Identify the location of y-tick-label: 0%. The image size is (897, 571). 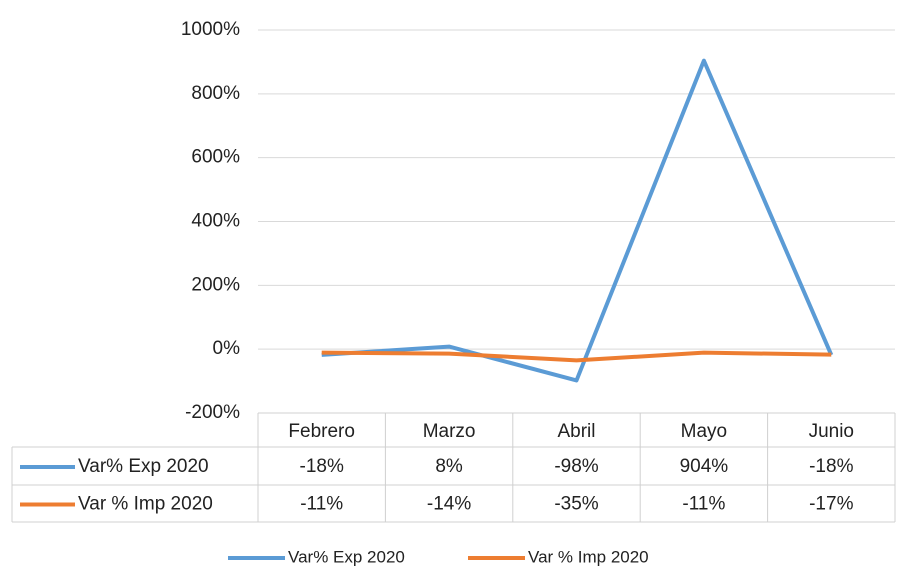
(227, 348).